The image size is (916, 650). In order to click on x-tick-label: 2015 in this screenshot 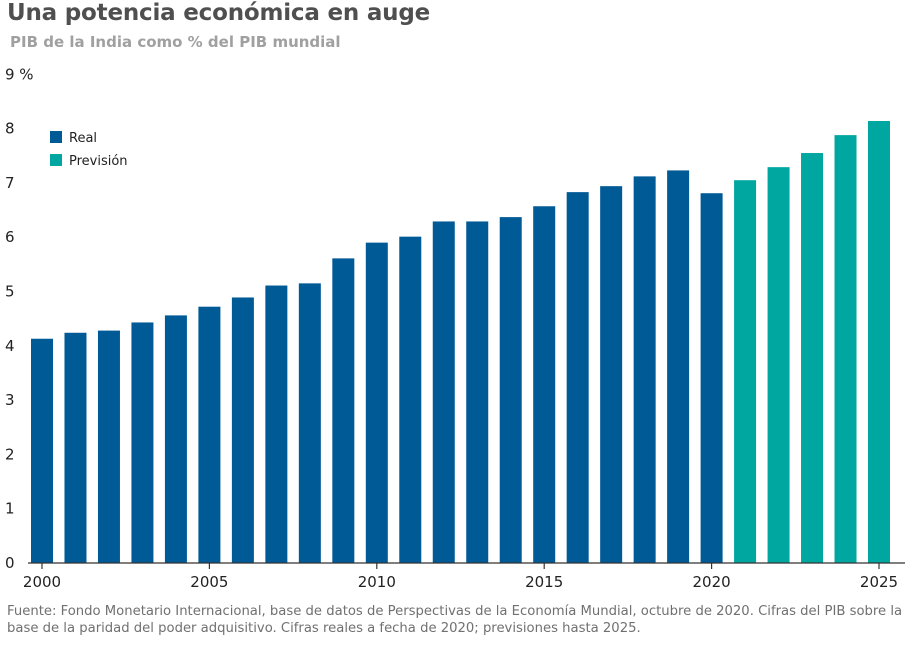, I will do `click(544, 582)`.